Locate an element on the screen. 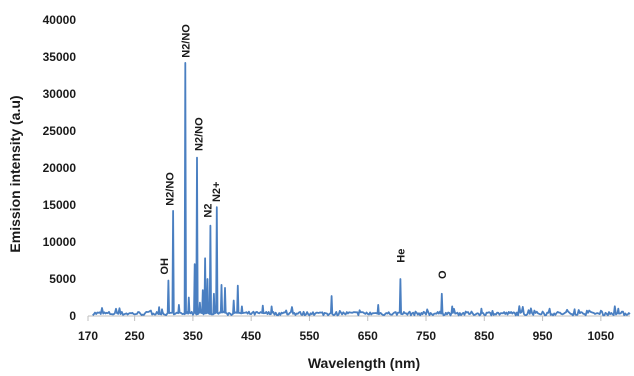  y-tick-label: 25000 is located at coordinates (60, 131).